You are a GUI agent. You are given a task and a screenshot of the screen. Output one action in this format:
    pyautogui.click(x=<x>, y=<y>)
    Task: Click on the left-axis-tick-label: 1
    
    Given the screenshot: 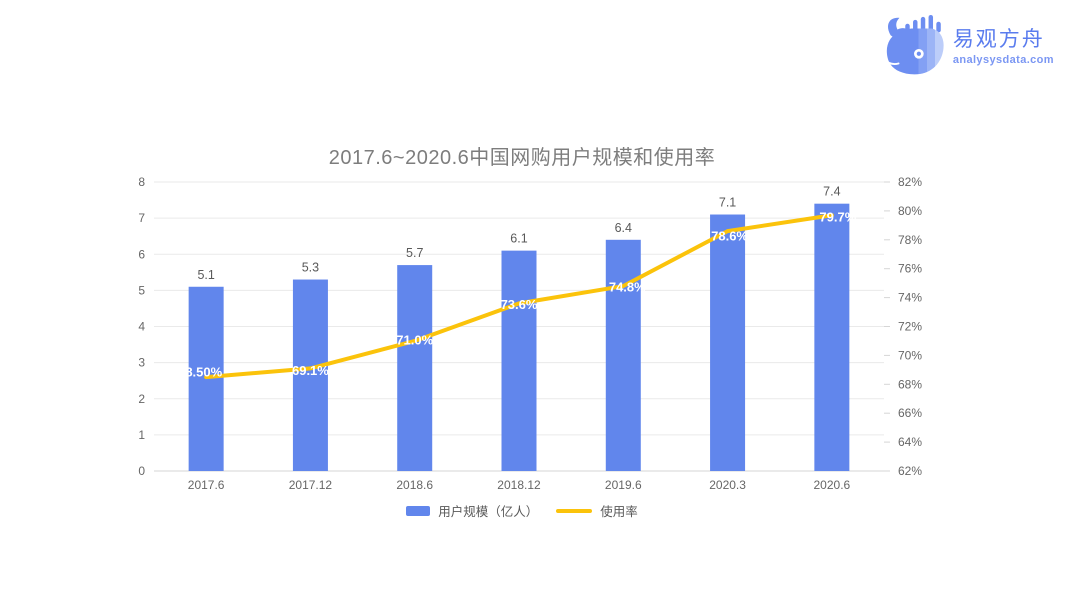 What is the action you would take?
    pyautogui.click(x=141, y=435)
    